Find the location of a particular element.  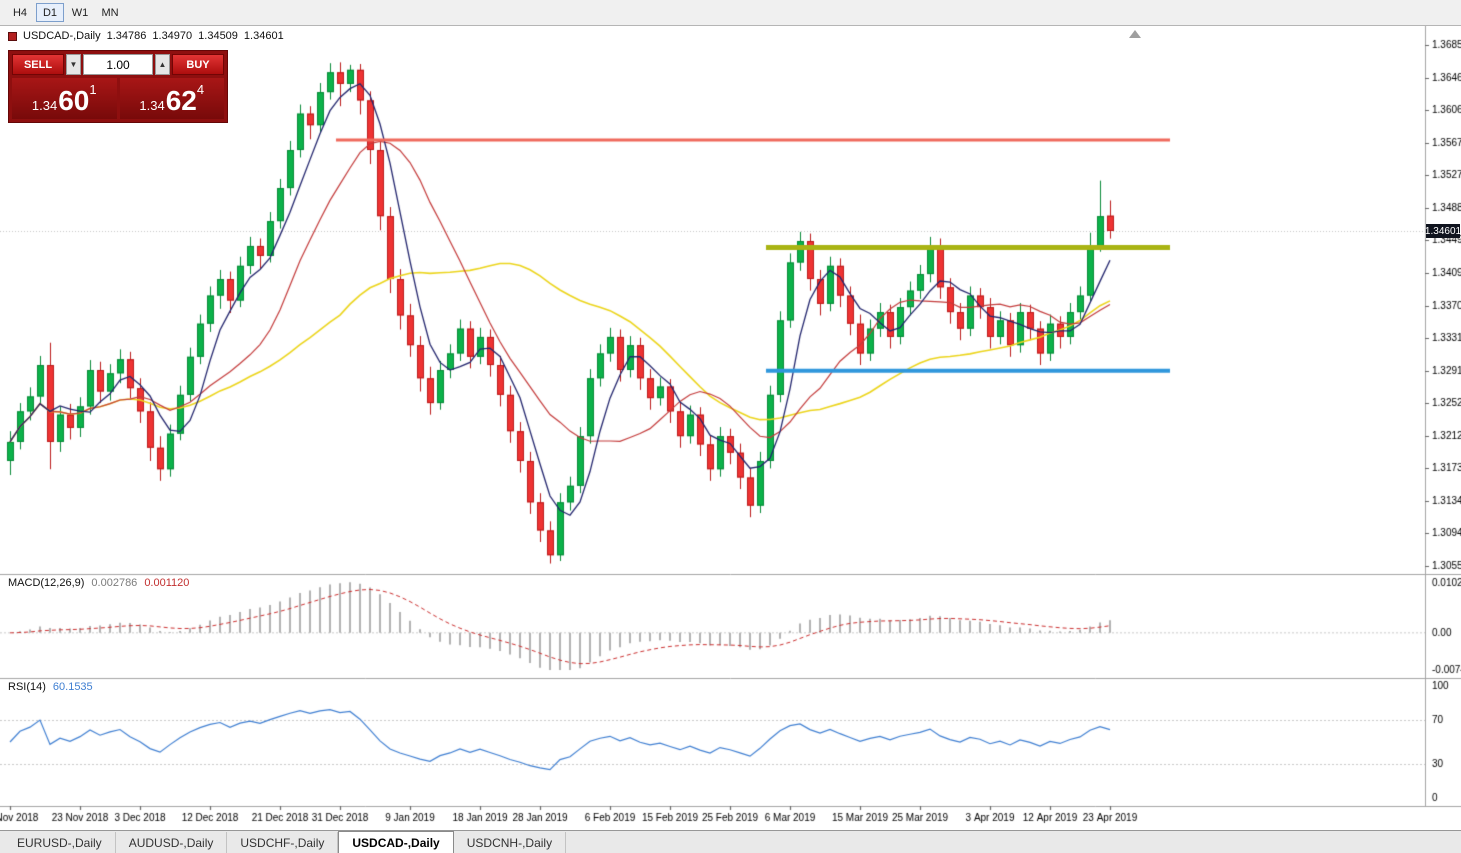

tab-usdcnh-daily: USDCNH-,Daily is located at coordinates (510, 842).